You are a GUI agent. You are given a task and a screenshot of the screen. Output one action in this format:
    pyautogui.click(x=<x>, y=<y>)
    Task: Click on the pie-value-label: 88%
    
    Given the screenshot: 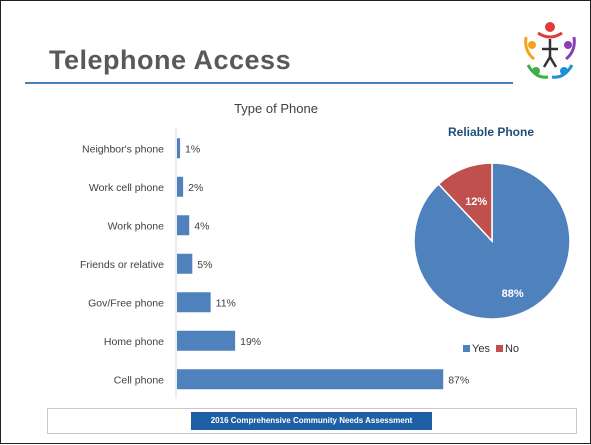 What is the action you would take?
    pyautogui.click(x=513, y=294)
    